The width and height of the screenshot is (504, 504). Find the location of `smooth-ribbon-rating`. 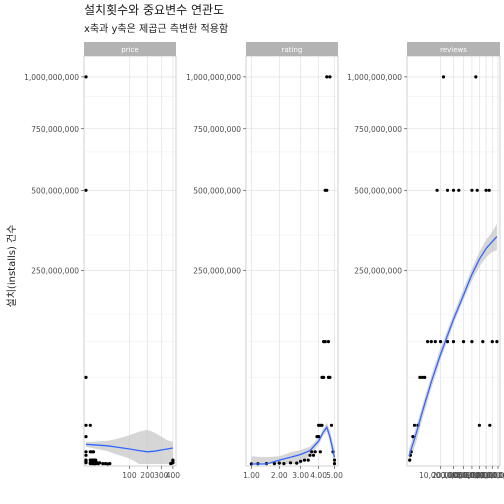

smooth-ribbon-rating is located at coordinates (293, 443).